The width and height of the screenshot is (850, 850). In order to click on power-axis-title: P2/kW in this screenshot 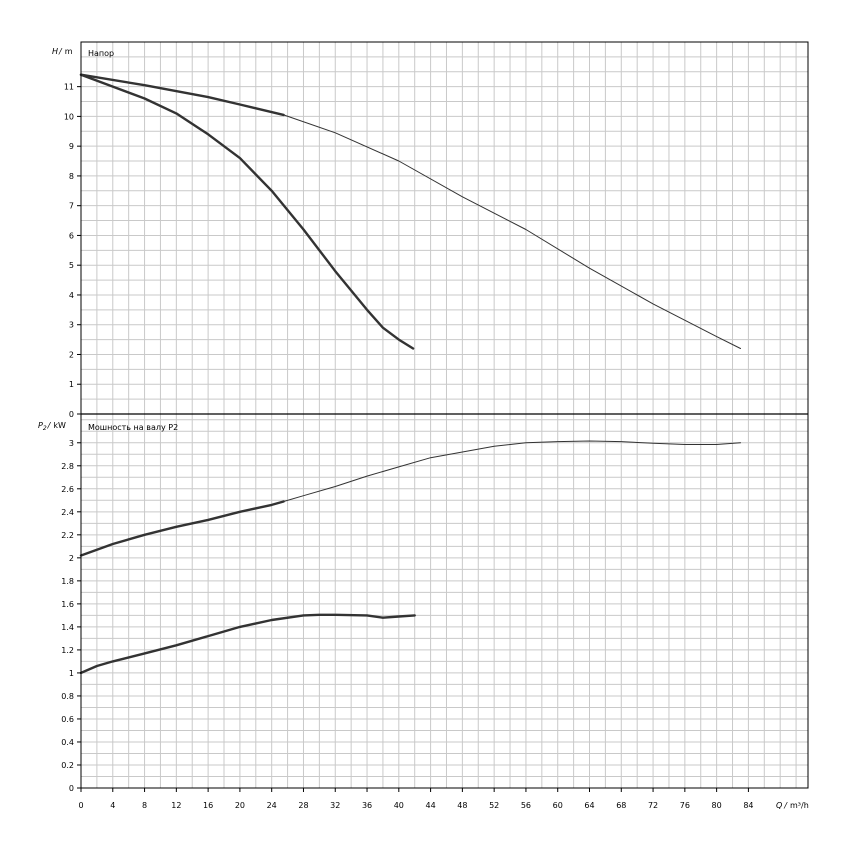, I will do `click(52, 426)`.